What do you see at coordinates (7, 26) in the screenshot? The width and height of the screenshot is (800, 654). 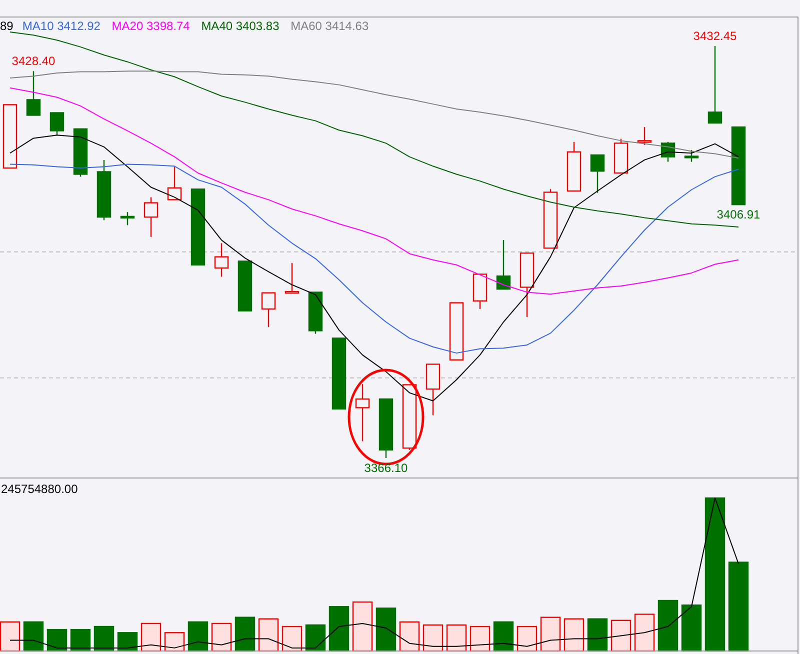 I see `text: 89` at bounding box center [7, 26].